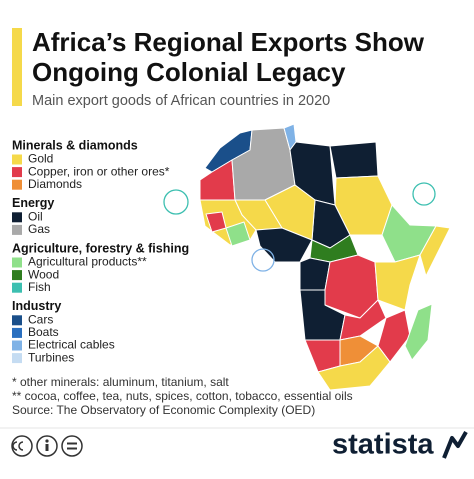  Describe the element at coordinates (75, 145) in the screenshot. I see `legend-group-title: Minerals & diamonds` at that location.